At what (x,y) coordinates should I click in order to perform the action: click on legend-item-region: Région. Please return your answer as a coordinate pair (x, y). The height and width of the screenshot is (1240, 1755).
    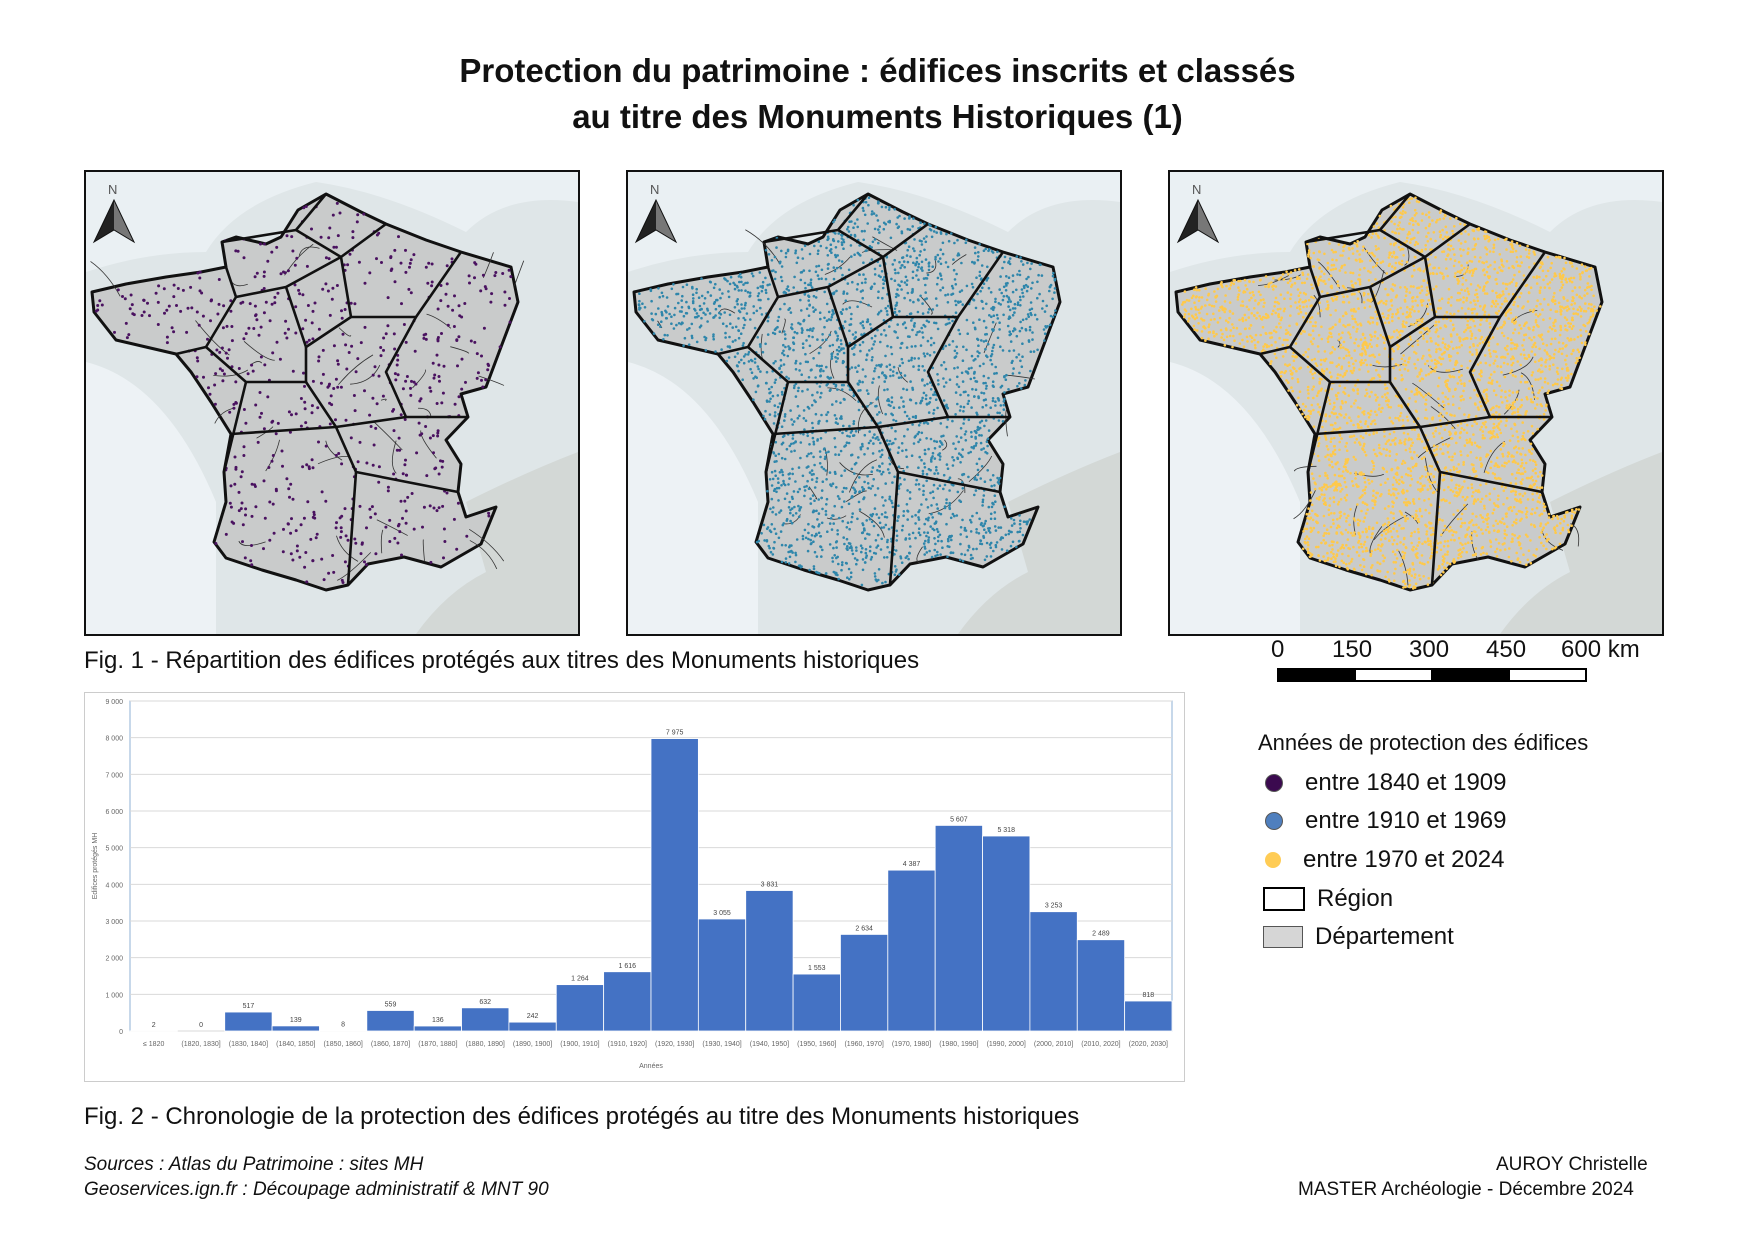
    Looking at the image, I should click on (1328, 899).